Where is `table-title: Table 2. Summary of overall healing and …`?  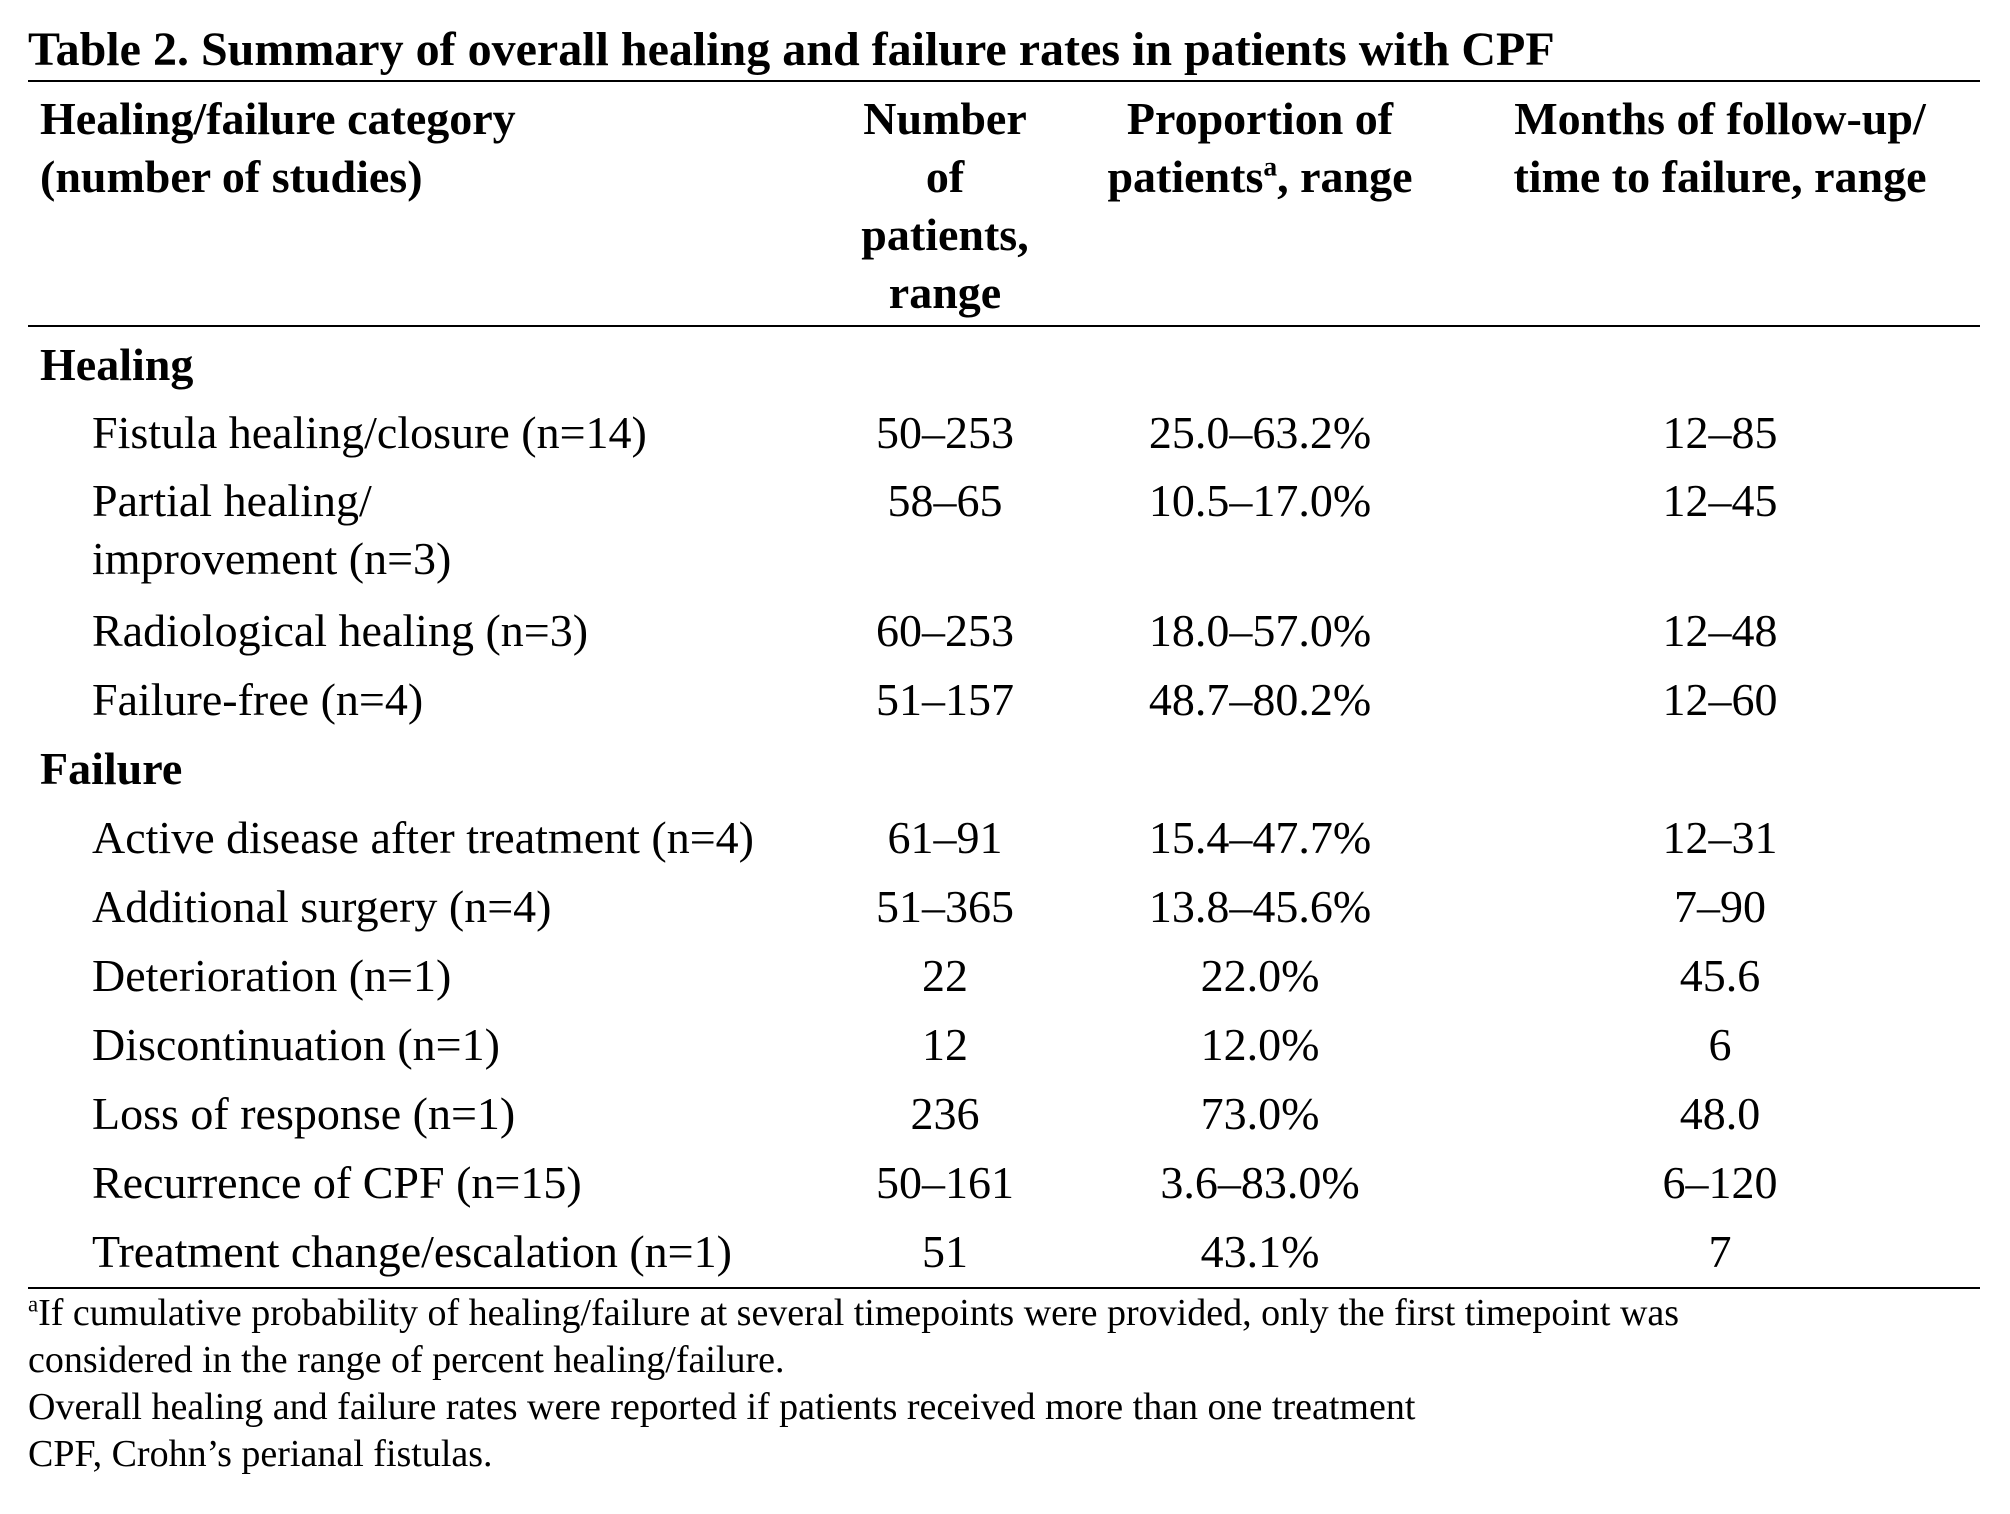
table-title: Table 2. Summary of overall healing and … is located at coordinates (791, 49).